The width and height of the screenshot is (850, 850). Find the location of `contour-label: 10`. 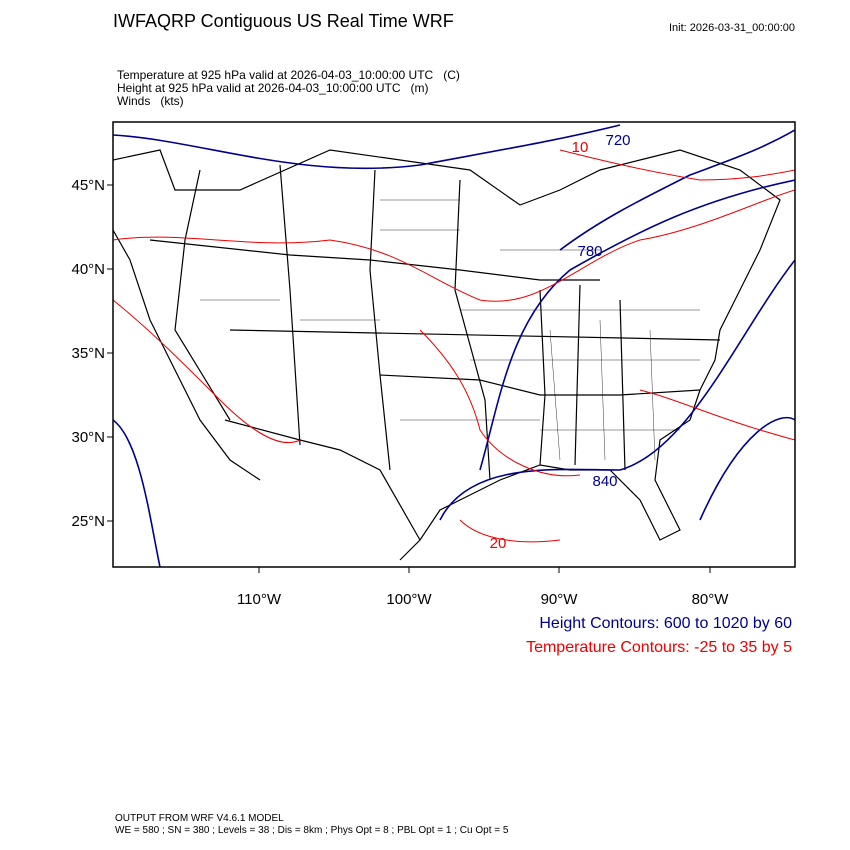

contour-label: 10 is located at coordinates (580, 147).